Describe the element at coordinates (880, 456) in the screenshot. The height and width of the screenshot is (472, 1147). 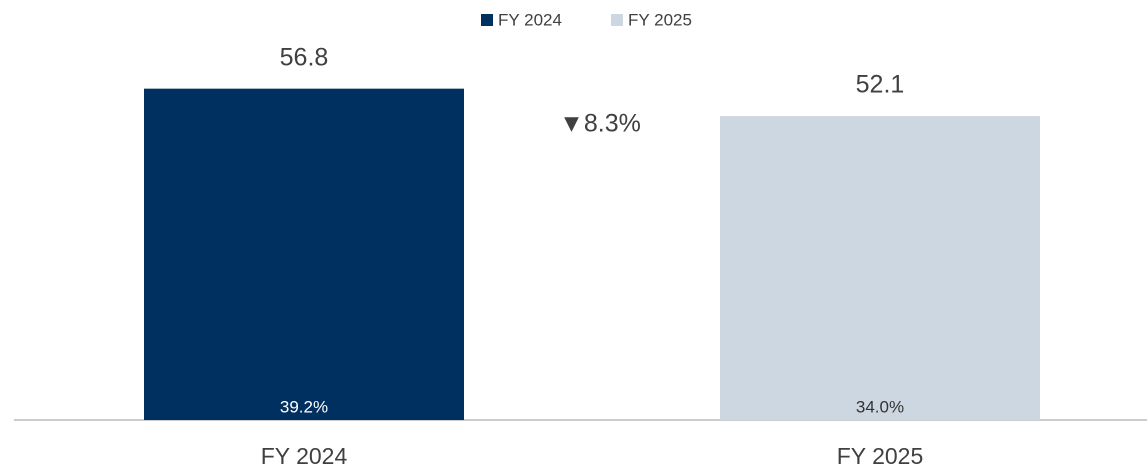
I see `x-tick-label: FY 2025` at that location.